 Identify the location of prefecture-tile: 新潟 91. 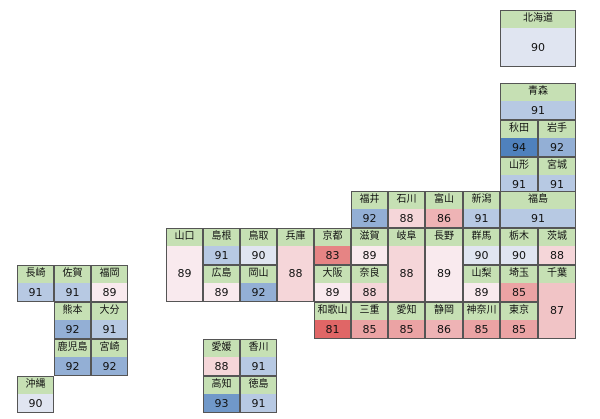
(481, 209).